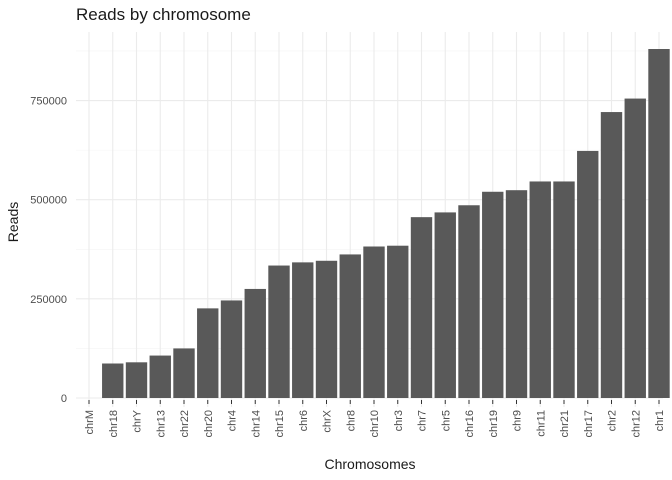  What do you see at coordinates (470, 424) in the screenshot?
I see `x-tick-label: chr16` at bounding box center [470, 424].